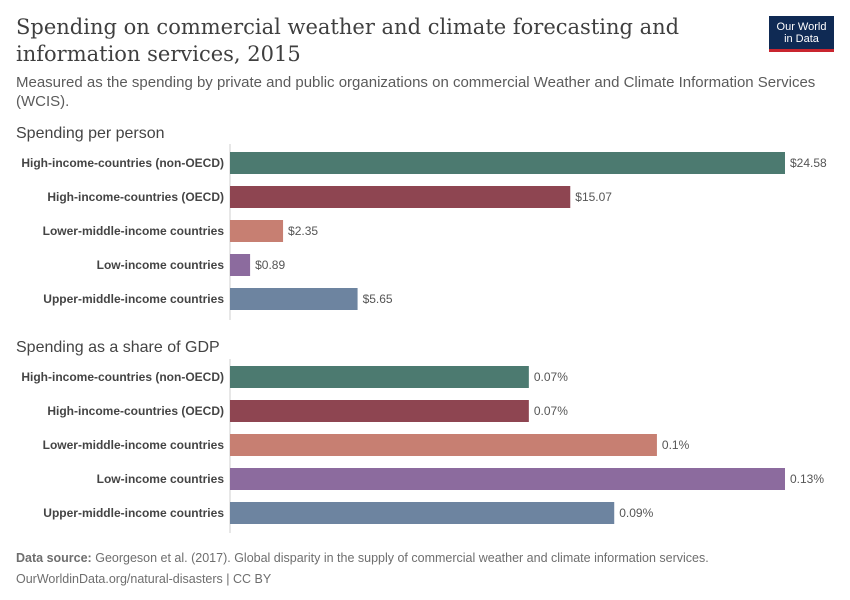 This screenshot has width=850, height=600. What do you see at coordinates (90, 133) in the screenshot?
I see `section-title-1: Spending per person` at bounding box center [90, 133].